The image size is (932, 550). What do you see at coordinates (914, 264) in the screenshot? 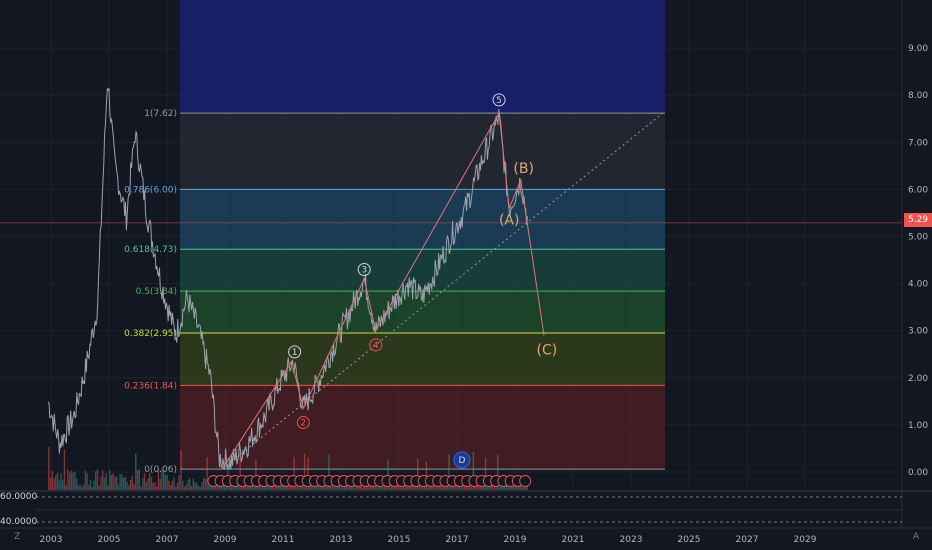
I see `price-axis: 9.00 8.00 7.00 6.00 5.00 4.00 3.00 2.00 1.00 0.00` at bounding box center [914, 264].